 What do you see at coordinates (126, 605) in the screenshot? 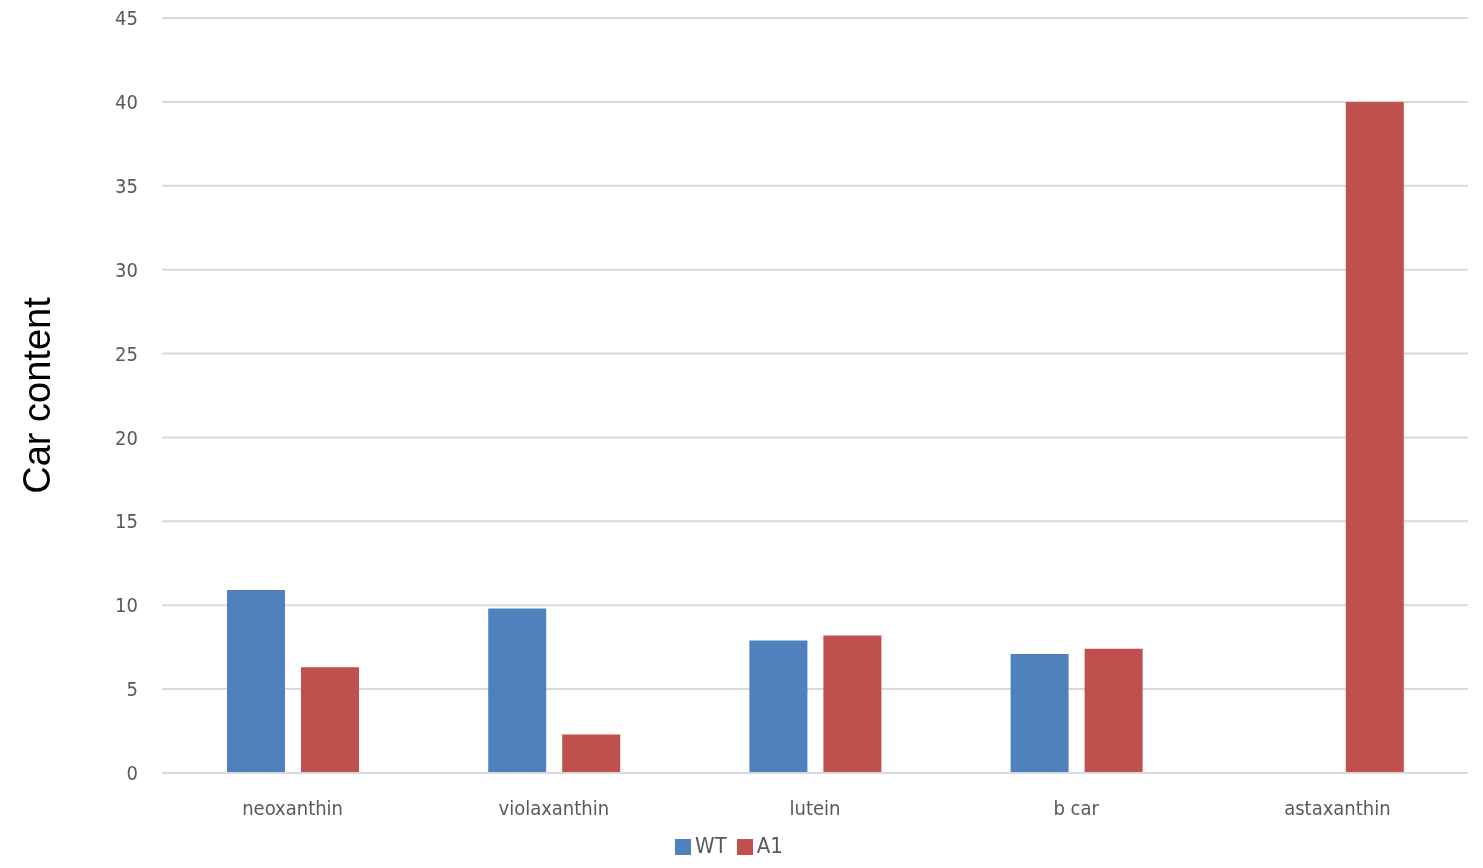
I see `y-tick-label: 10` at bounding box center [126, 605].